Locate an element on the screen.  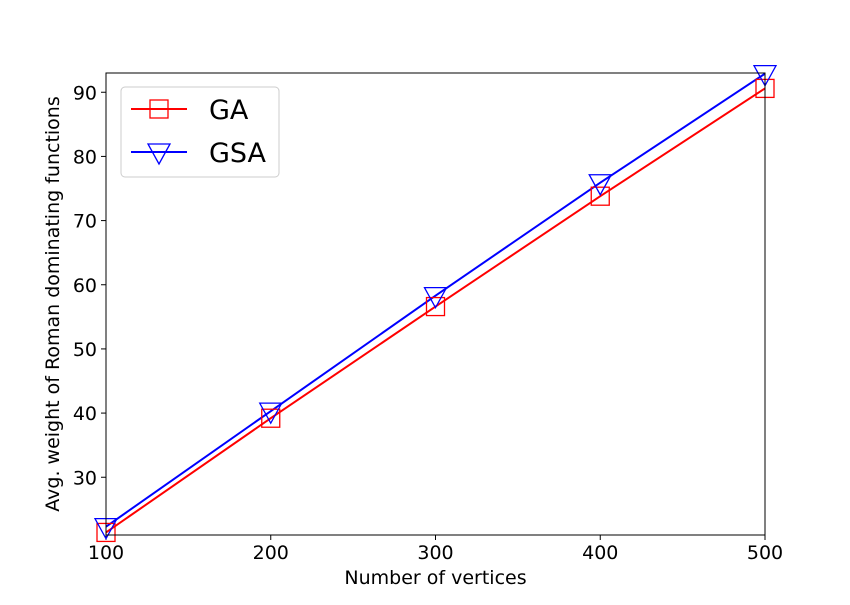
x-tick-label: 400 is located at coordinates (600, 553).